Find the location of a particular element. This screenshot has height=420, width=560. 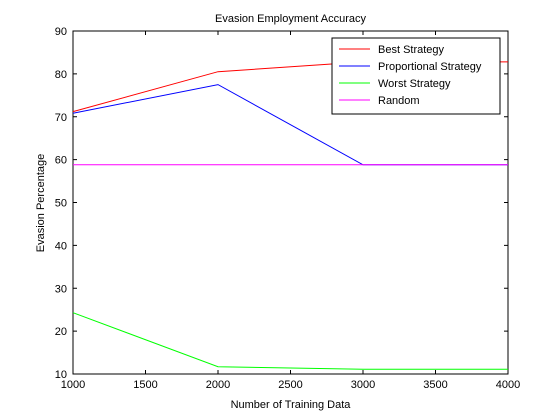

legend-label: Best Strategy is located at coordinates (411, 50).